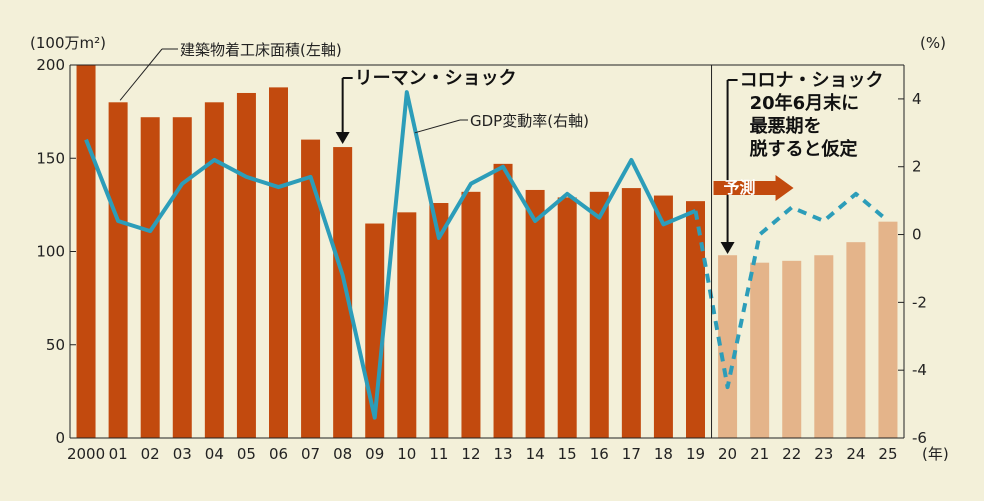 The height and width of the screenshot is (501, 984). I want to click on x-tick-01: 01, so click(118, 454).